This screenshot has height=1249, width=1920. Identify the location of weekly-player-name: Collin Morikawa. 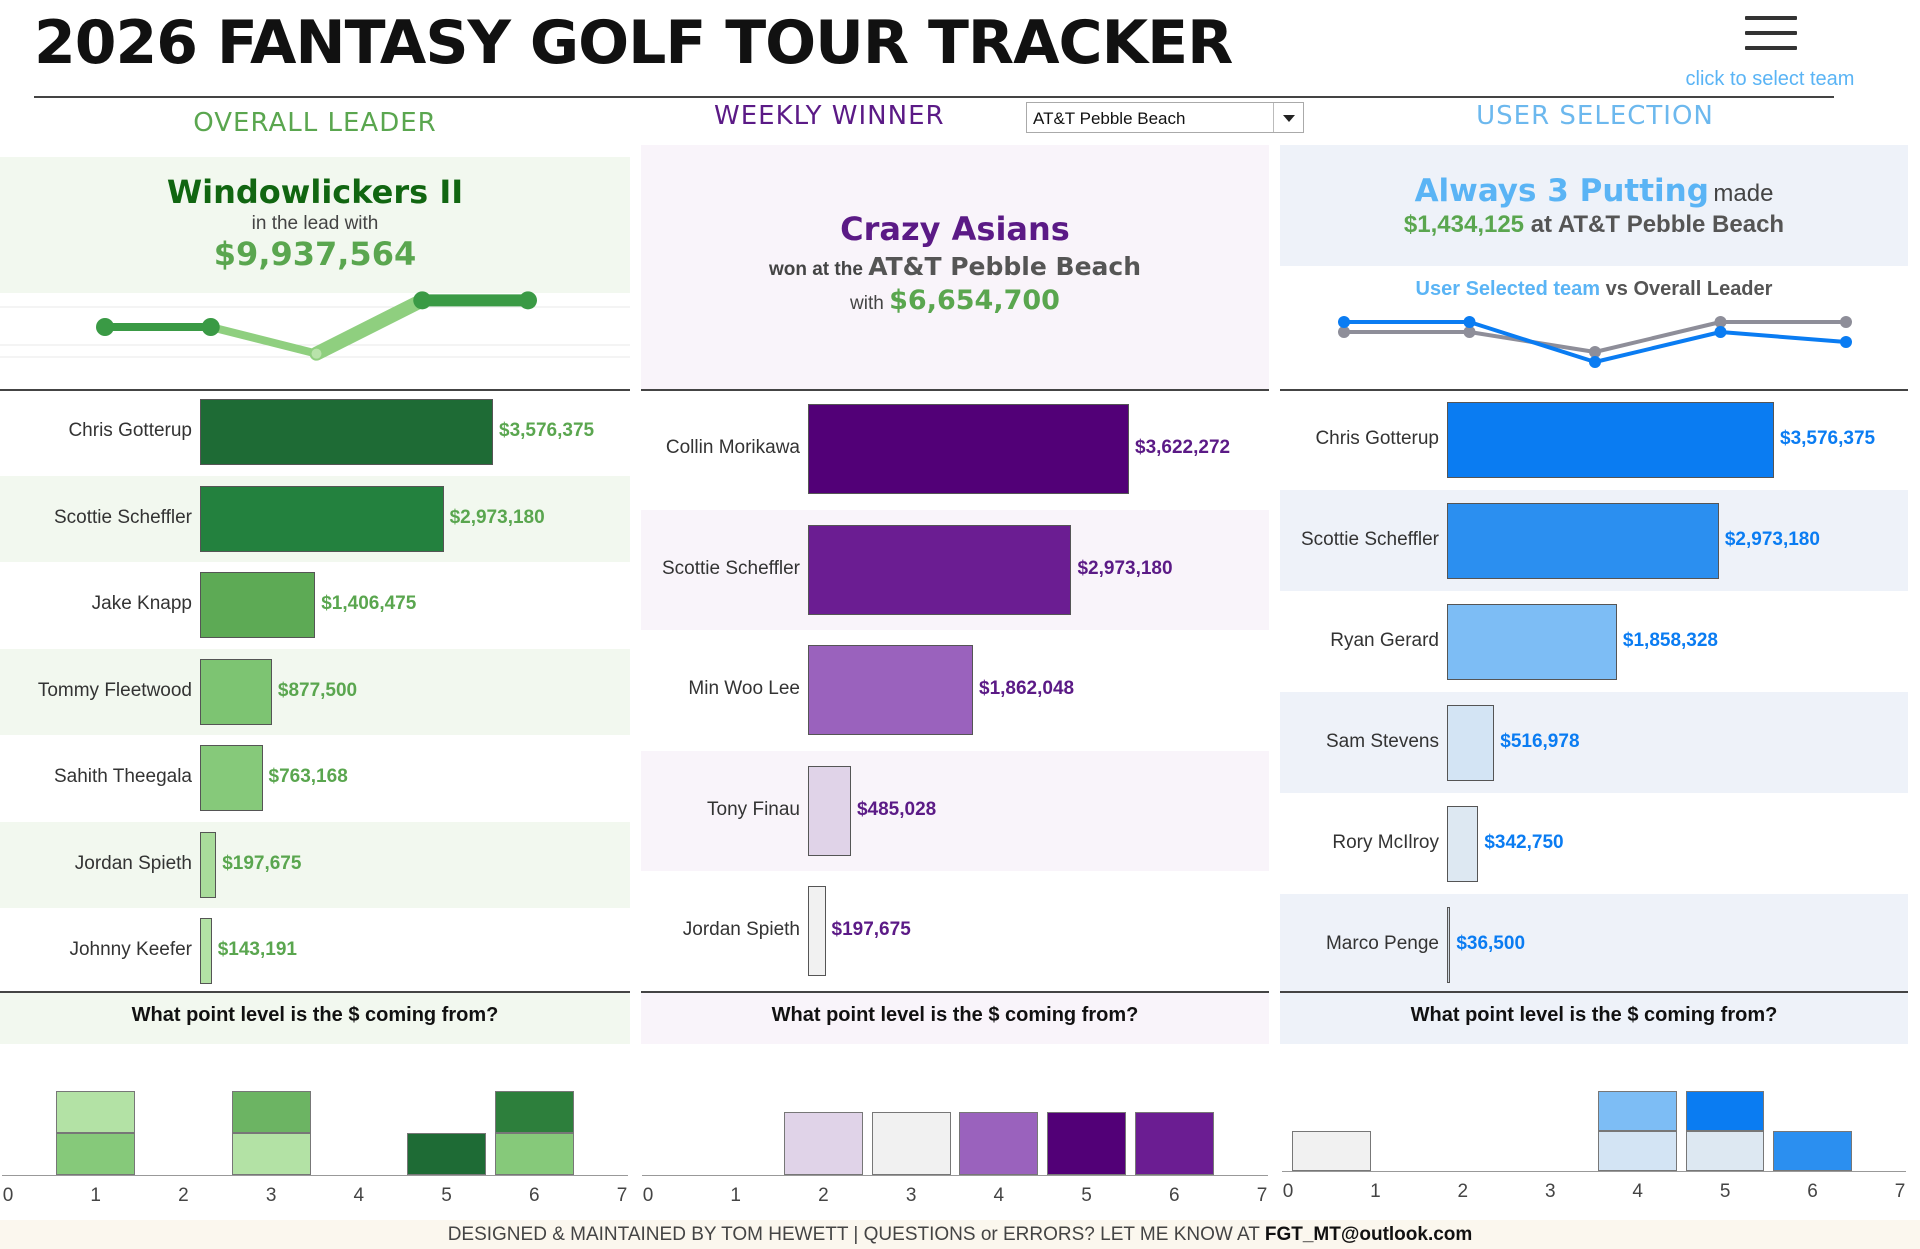
(732, 448).